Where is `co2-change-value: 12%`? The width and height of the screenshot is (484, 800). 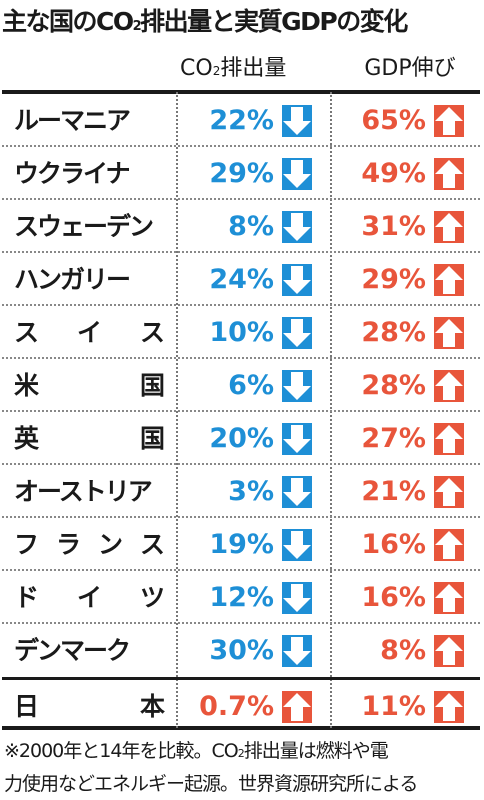 co2-change-value: 12% is located at coordinates (241, 597).